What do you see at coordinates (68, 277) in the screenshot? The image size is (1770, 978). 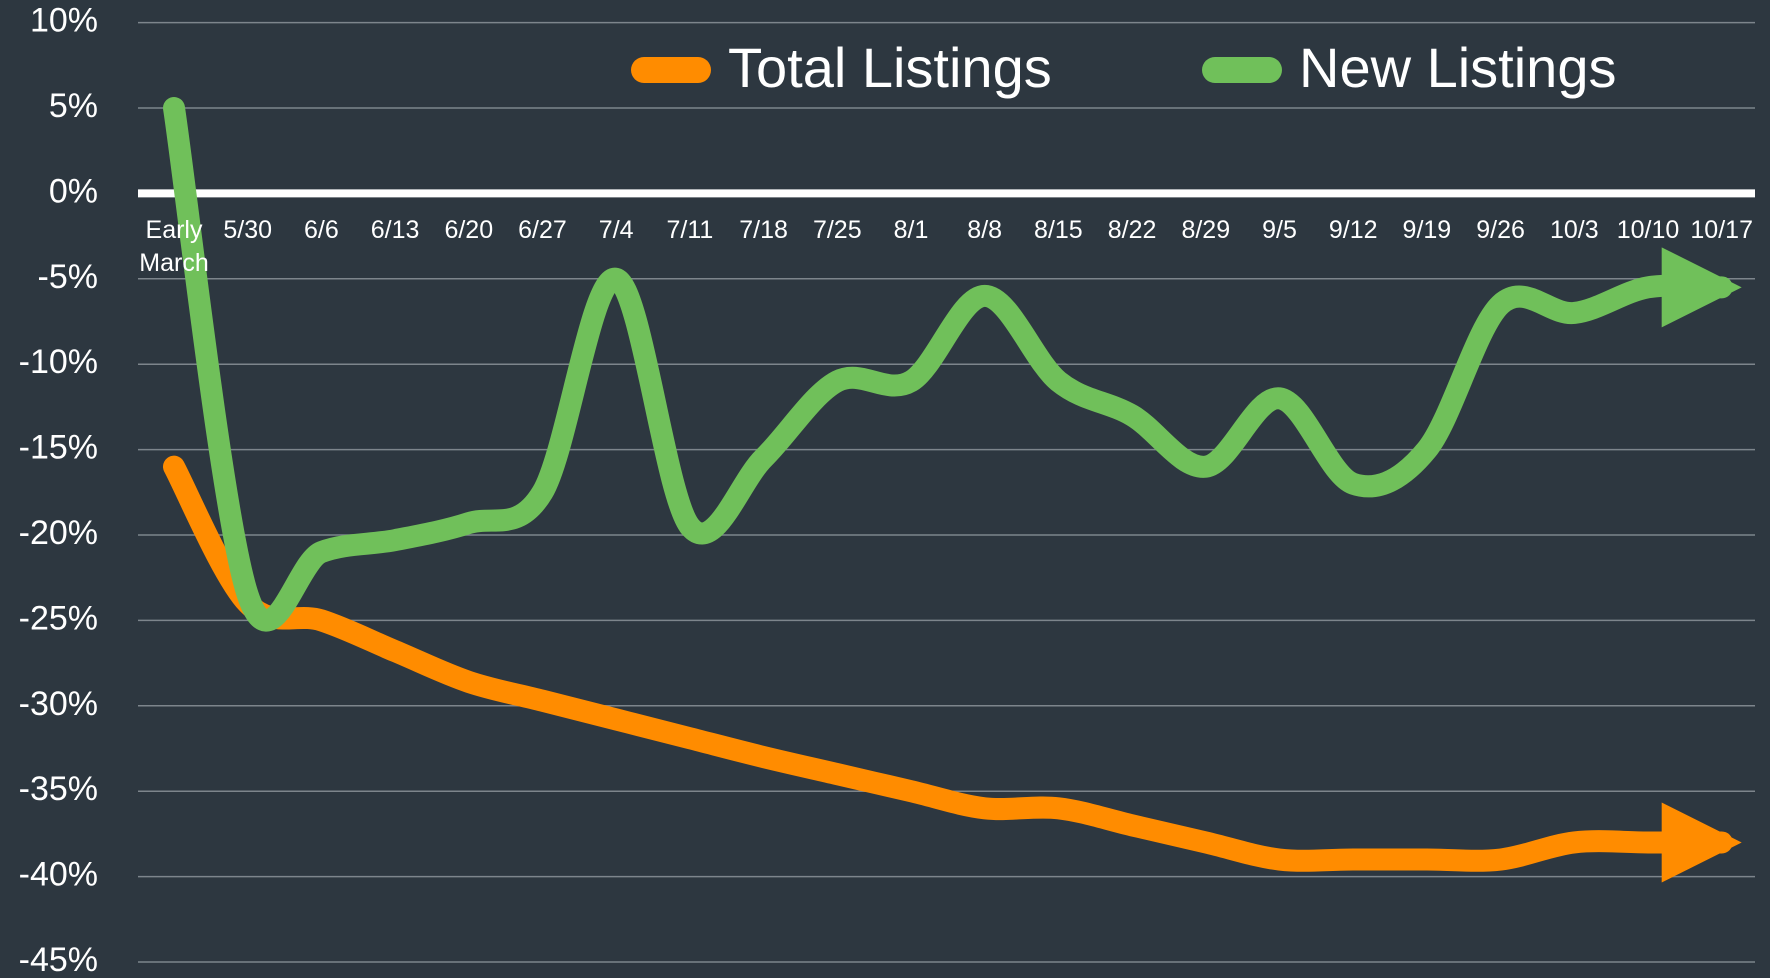 I see `y-tick-label: -5%` at bounding box center [68, 277].